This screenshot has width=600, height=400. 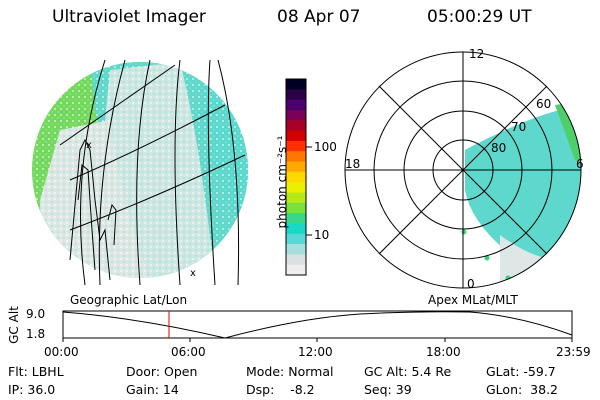 What do you see at coordinates (473, 300) in the screenshot?
I see `right-panel-label: Apex MLat/MLT` at bounding box center [473, 300].